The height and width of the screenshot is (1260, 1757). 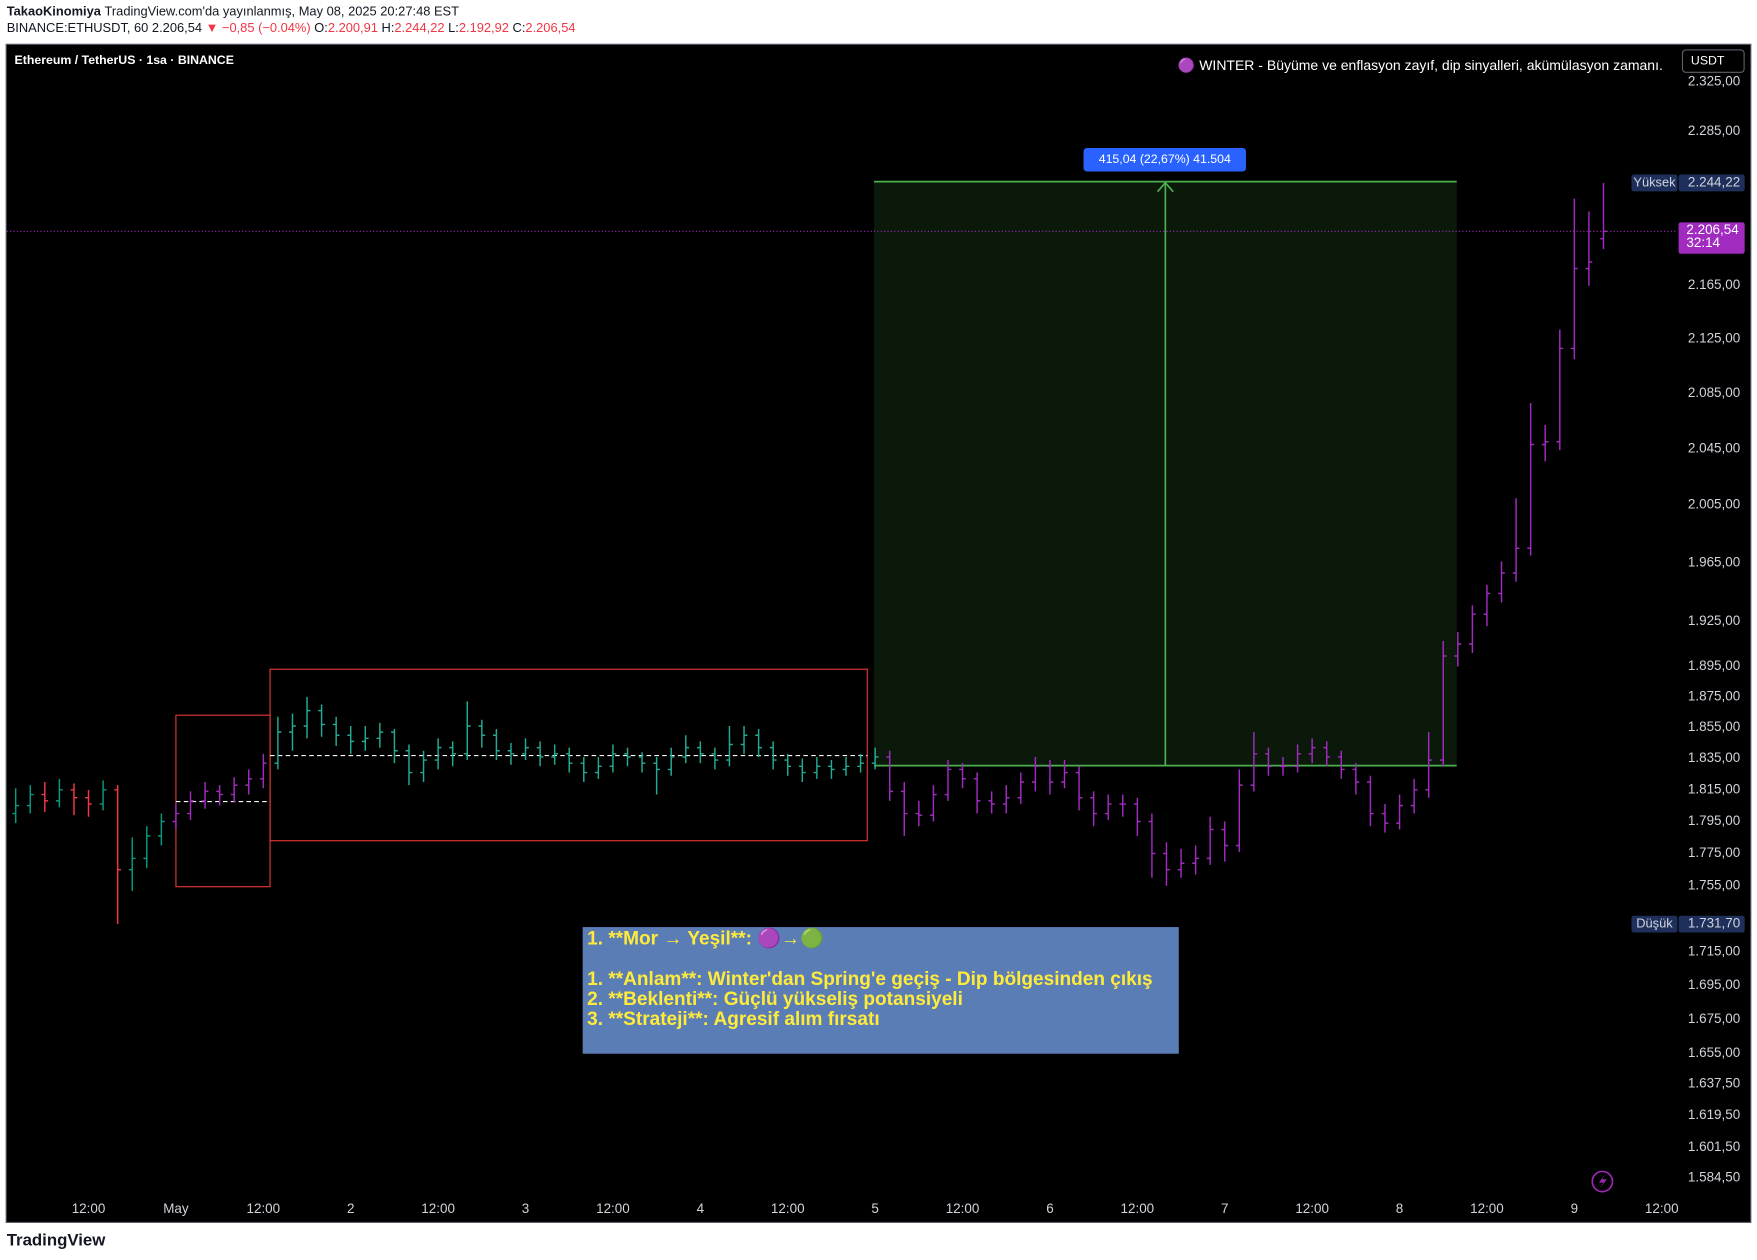 I want to click on y-tick-label: 2.045,00, so click(x=1714, y=447).